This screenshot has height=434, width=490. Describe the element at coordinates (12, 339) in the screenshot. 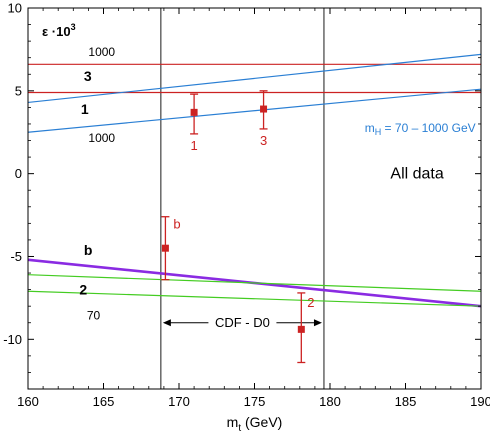

I see `y-tick-label: -10` at that location.